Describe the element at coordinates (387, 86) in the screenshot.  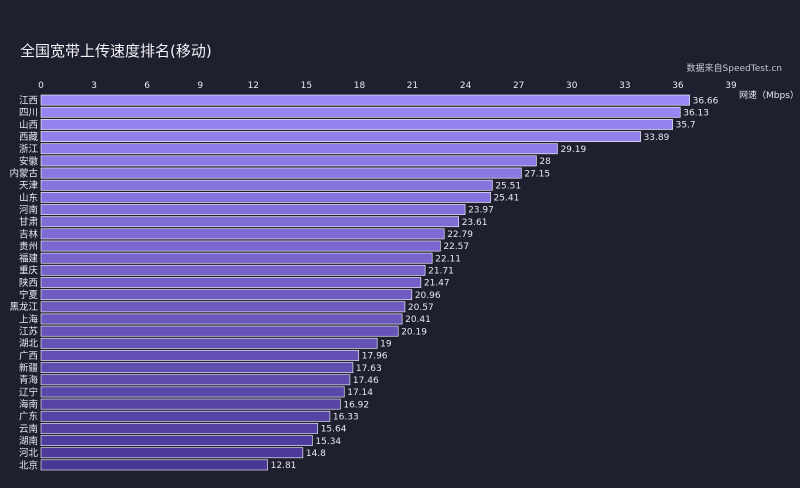
I see `x-axis: 0 3 6 9 12 15 18 21 24 27 30 33 36 39` at that location.